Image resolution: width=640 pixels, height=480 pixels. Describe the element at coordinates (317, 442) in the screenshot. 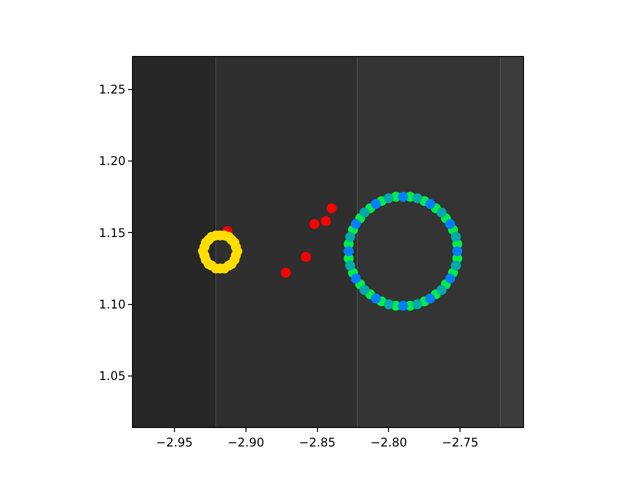

I see `x-tick-label: −2.85` at that location.